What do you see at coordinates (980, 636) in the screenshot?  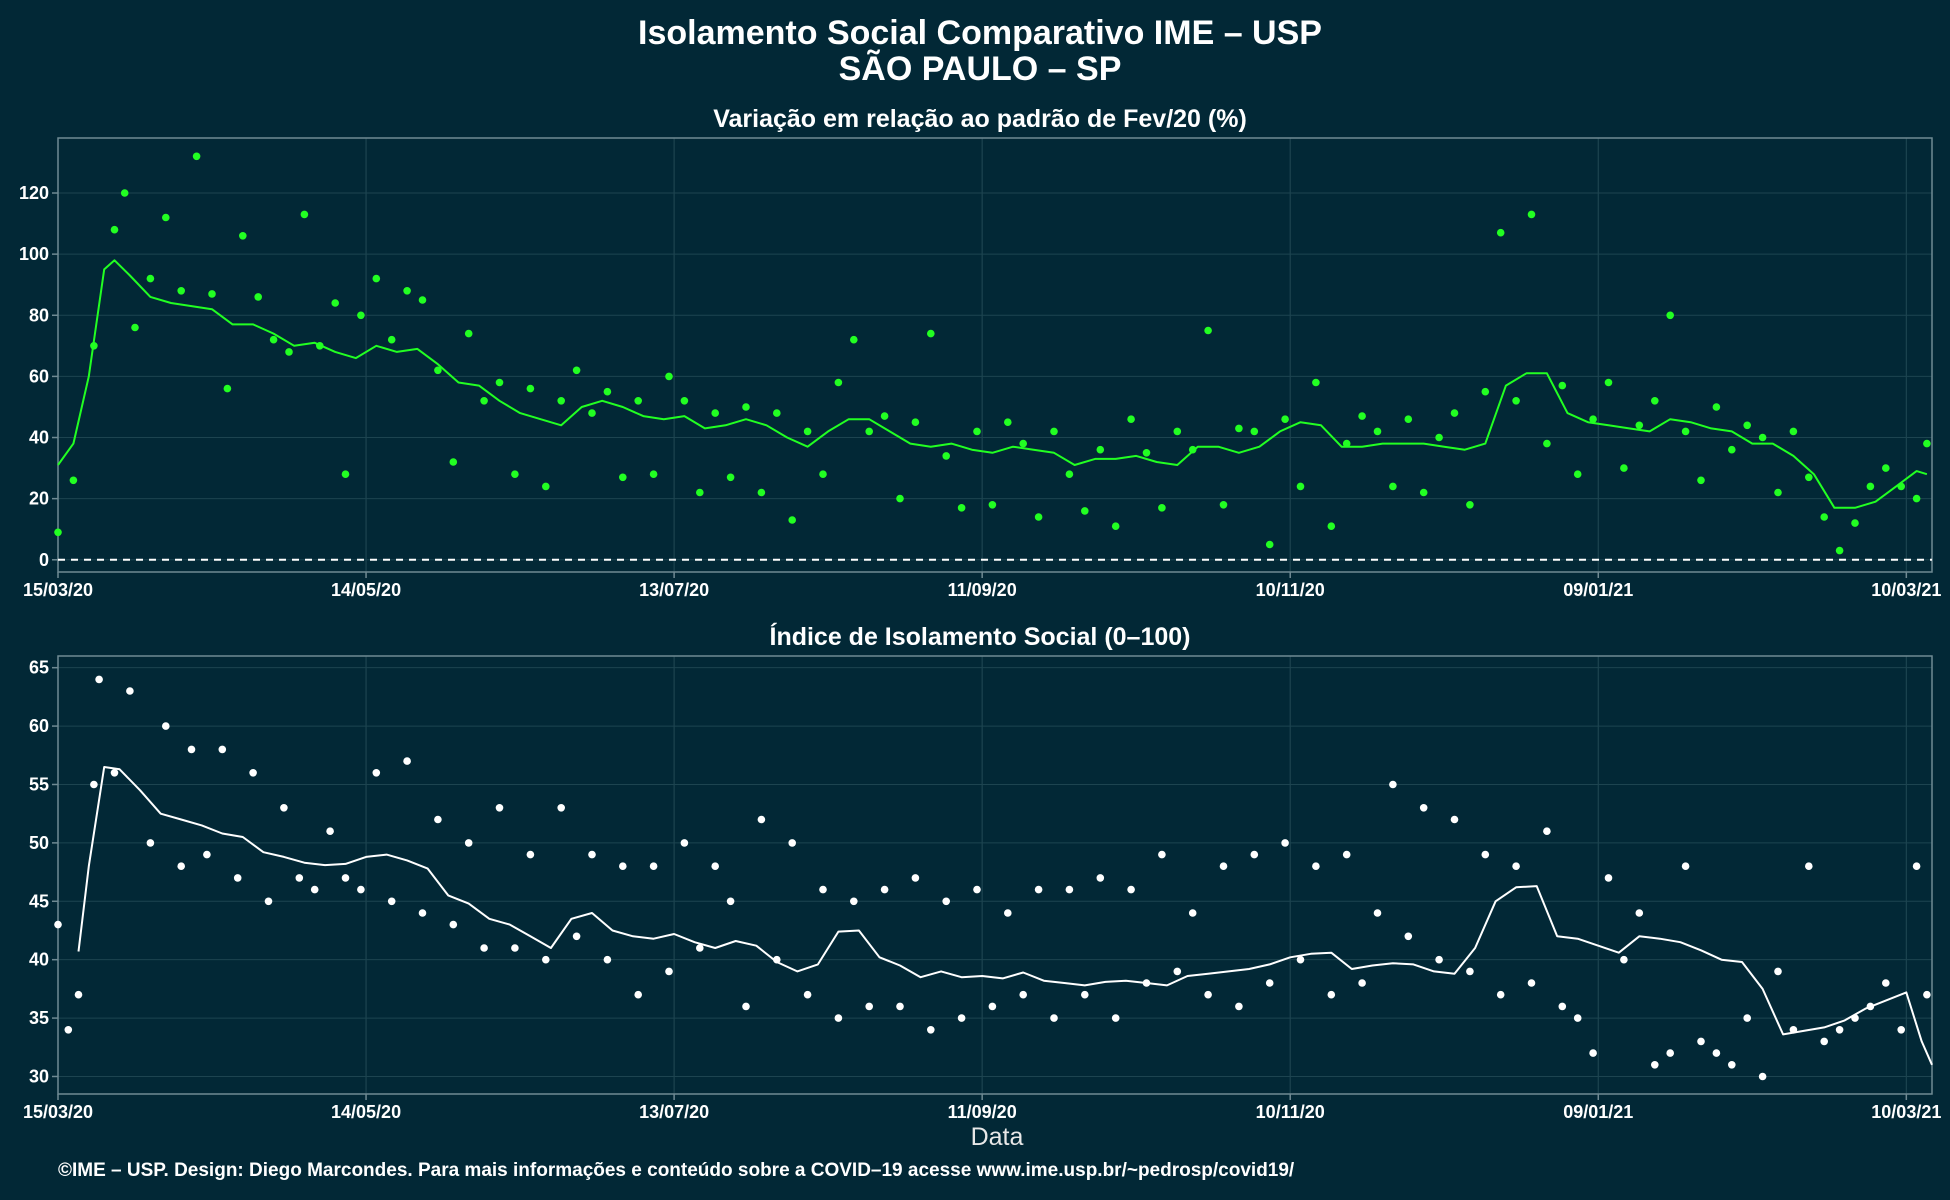 I see `bottom-panel-title: Índice de Isolamento Social (0–100)` at bounding box center [980, 636].